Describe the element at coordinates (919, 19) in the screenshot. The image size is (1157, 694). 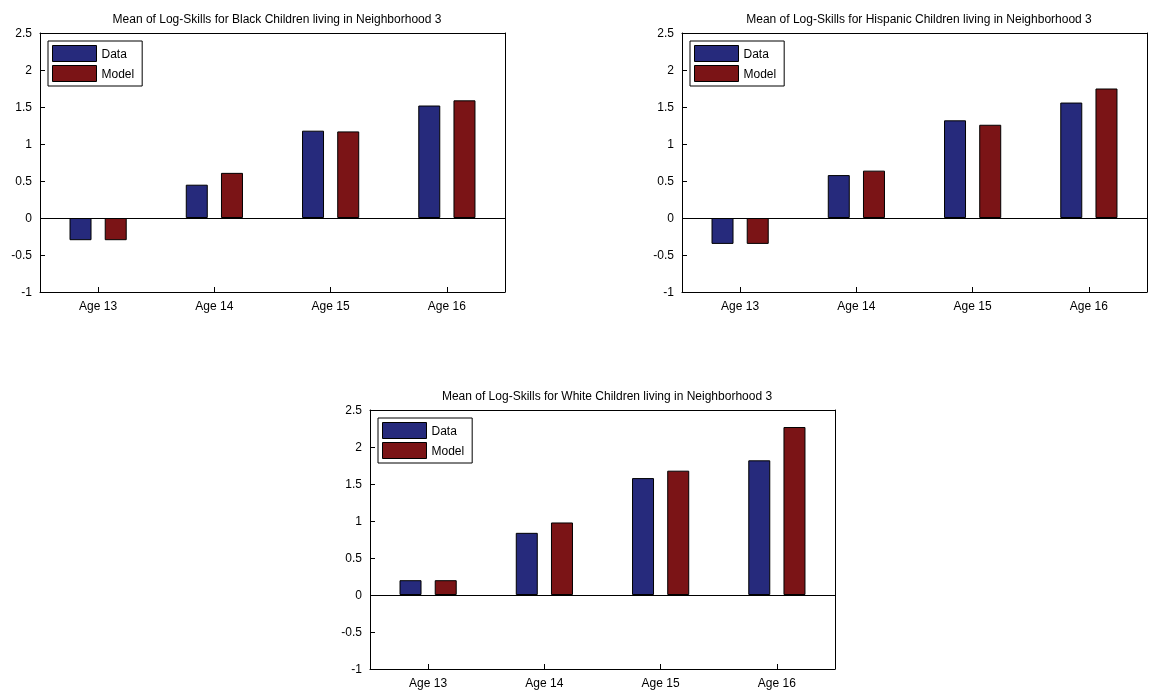
I see `chart-title: Mean of Log-Skills for Hispanic Children living in Neighborhood 3` at that location.